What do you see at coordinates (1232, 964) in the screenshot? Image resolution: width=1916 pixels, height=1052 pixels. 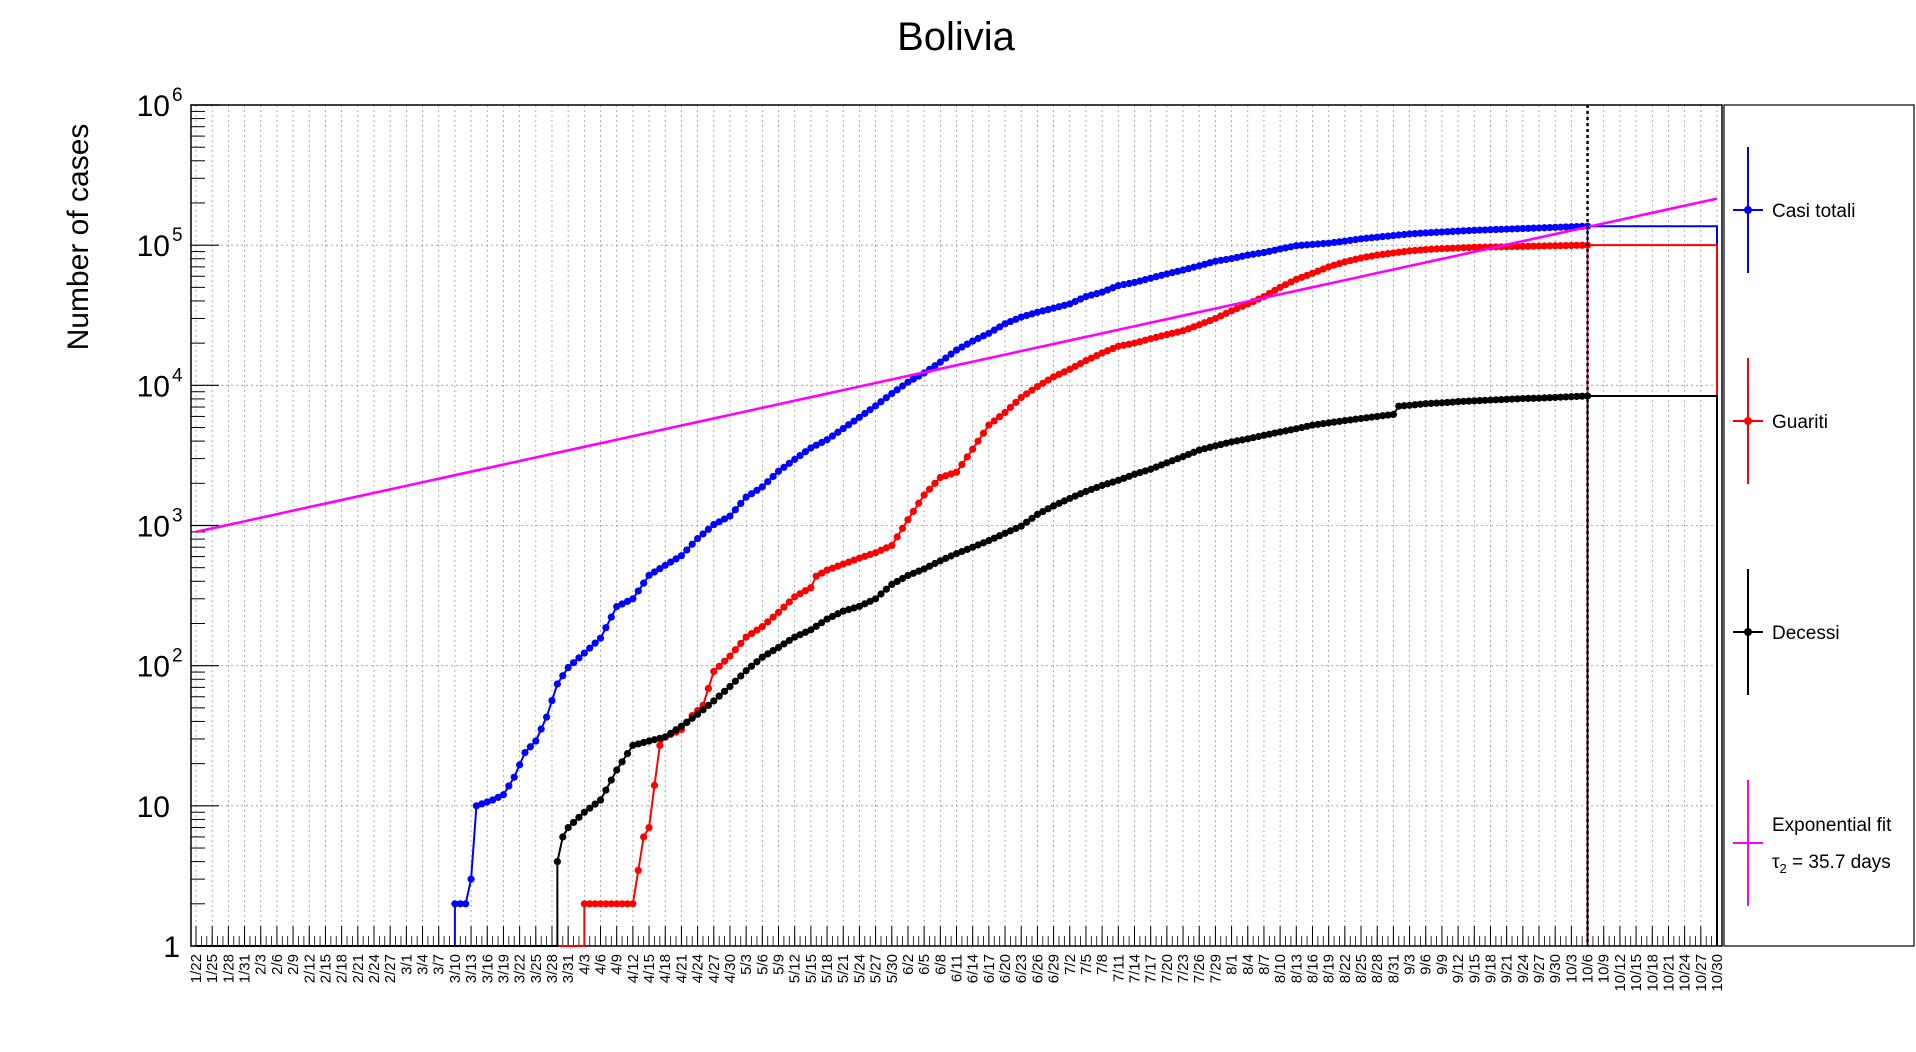 I see `x-tick-label: 8/1` at bounding box center [1232, 964].